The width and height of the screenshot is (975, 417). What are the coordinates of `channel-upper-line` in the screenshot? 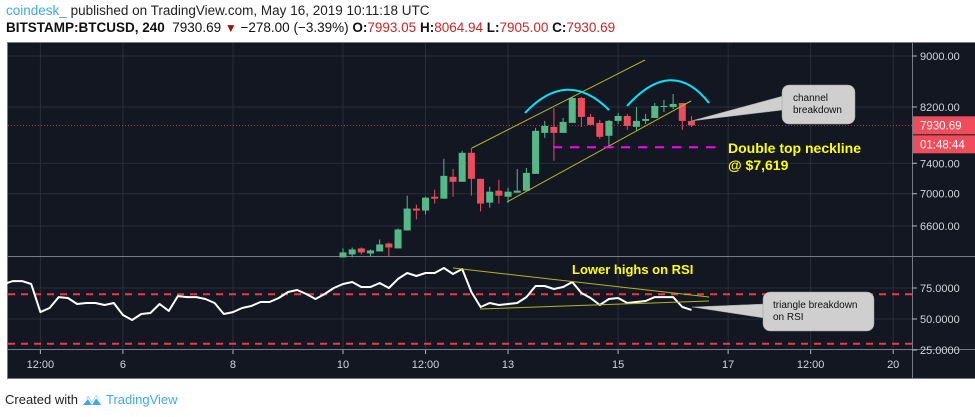 It's located at (558, 104).